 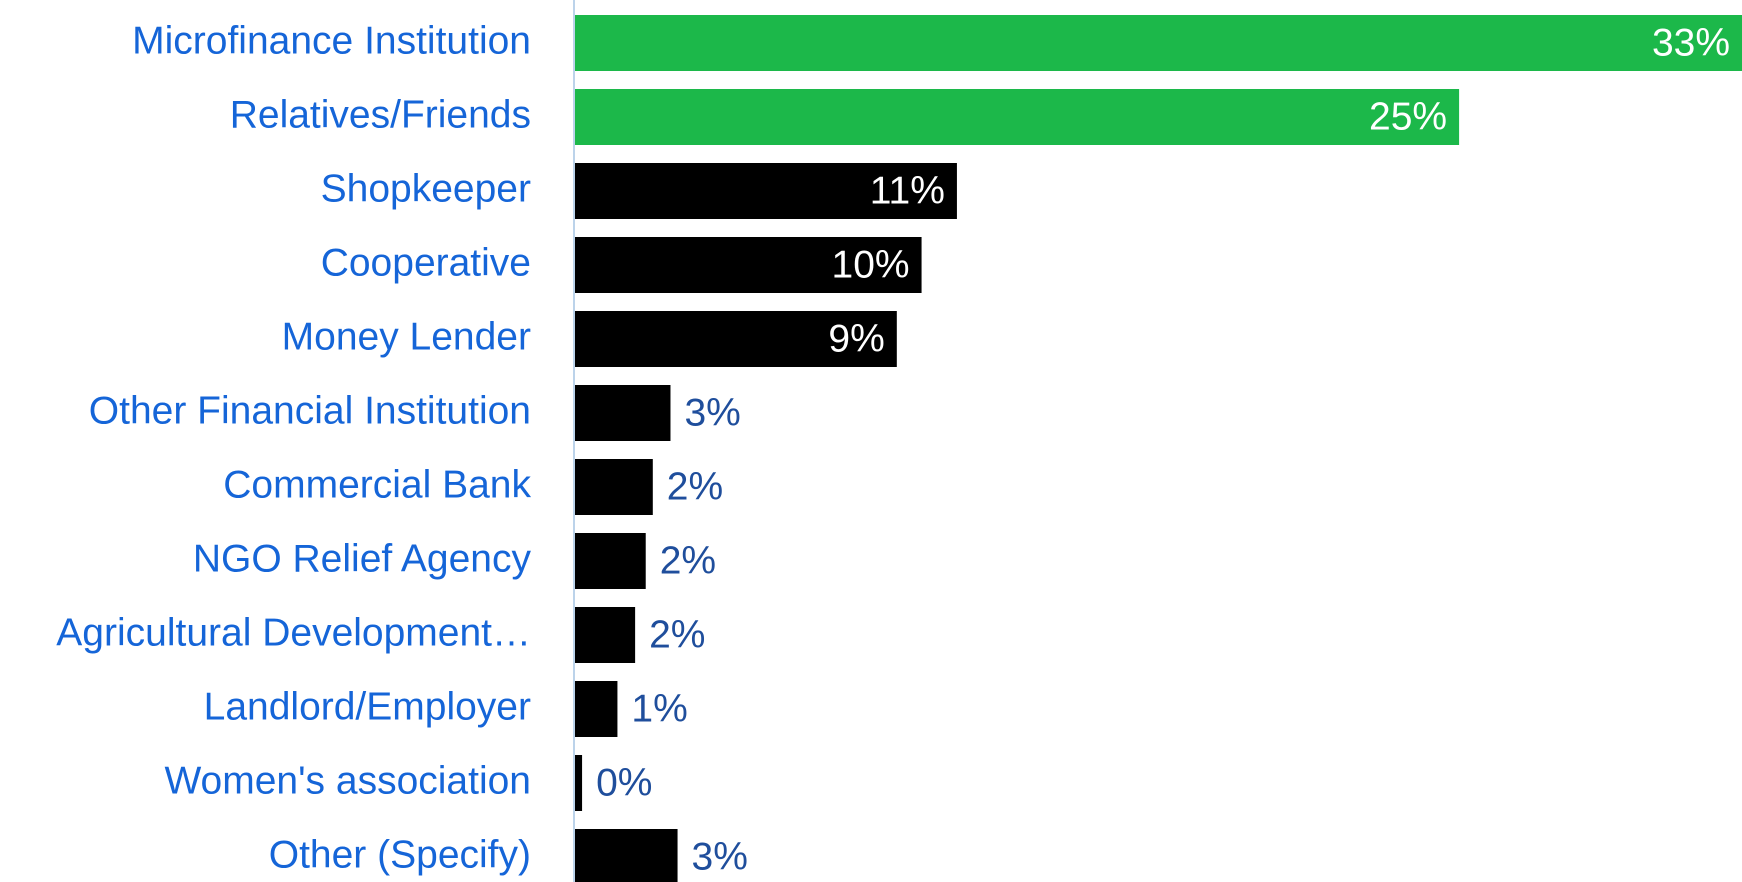 What do you see at coordinates (310, 410) in the screenshot?
I see `category-label: Other Financial Institution` at bounding box center [310, 410].